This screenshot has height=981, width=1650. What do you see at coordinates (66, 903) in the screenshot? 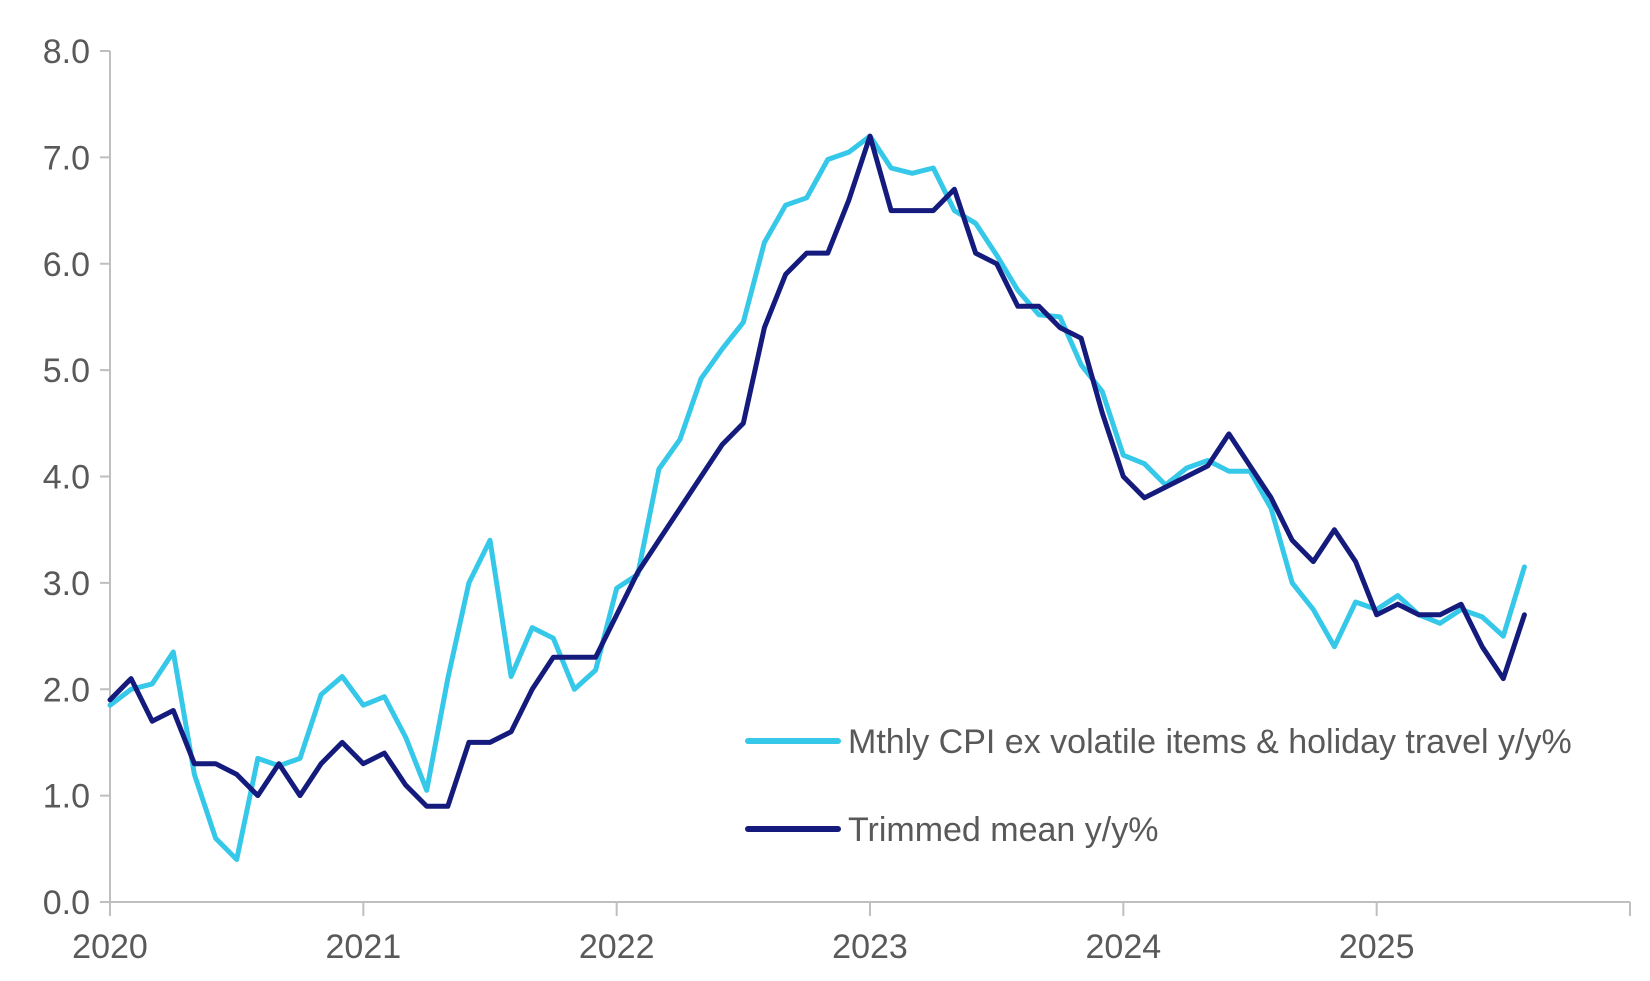
I see `y-tick-label: 0.0` at bounding box center [66, 903].